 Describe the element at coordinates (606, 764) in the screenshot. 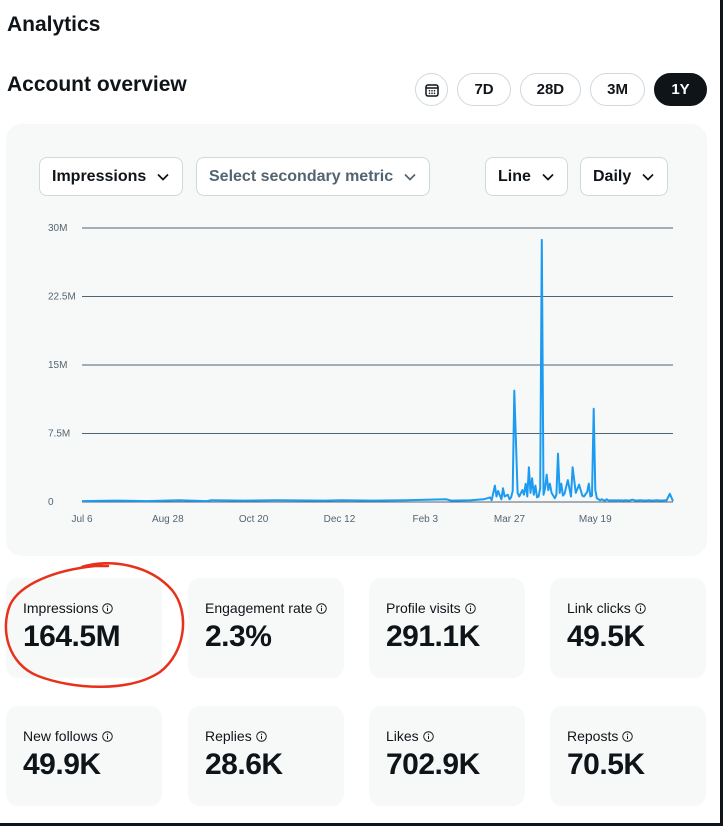

I see `stat-value: 70.5K` at that location.